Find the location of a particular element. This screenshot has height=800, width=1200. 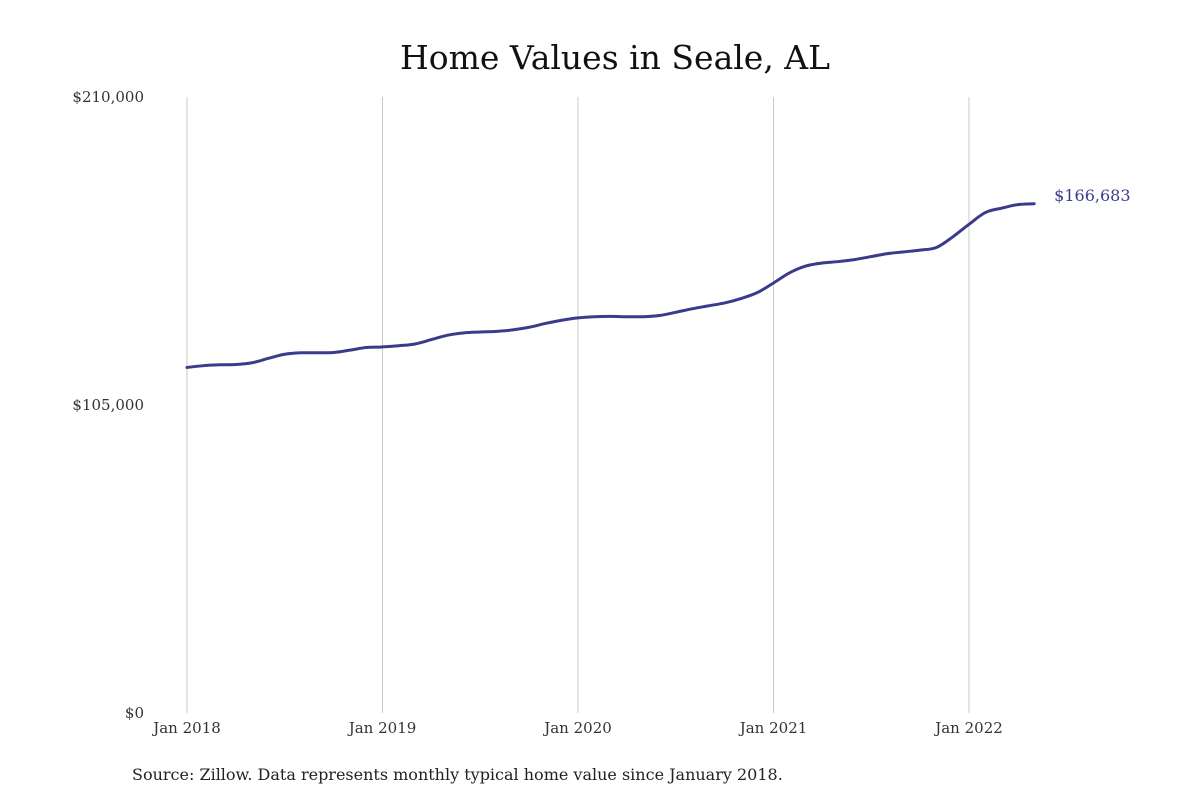

series-group is located at coordinates (610, 285).